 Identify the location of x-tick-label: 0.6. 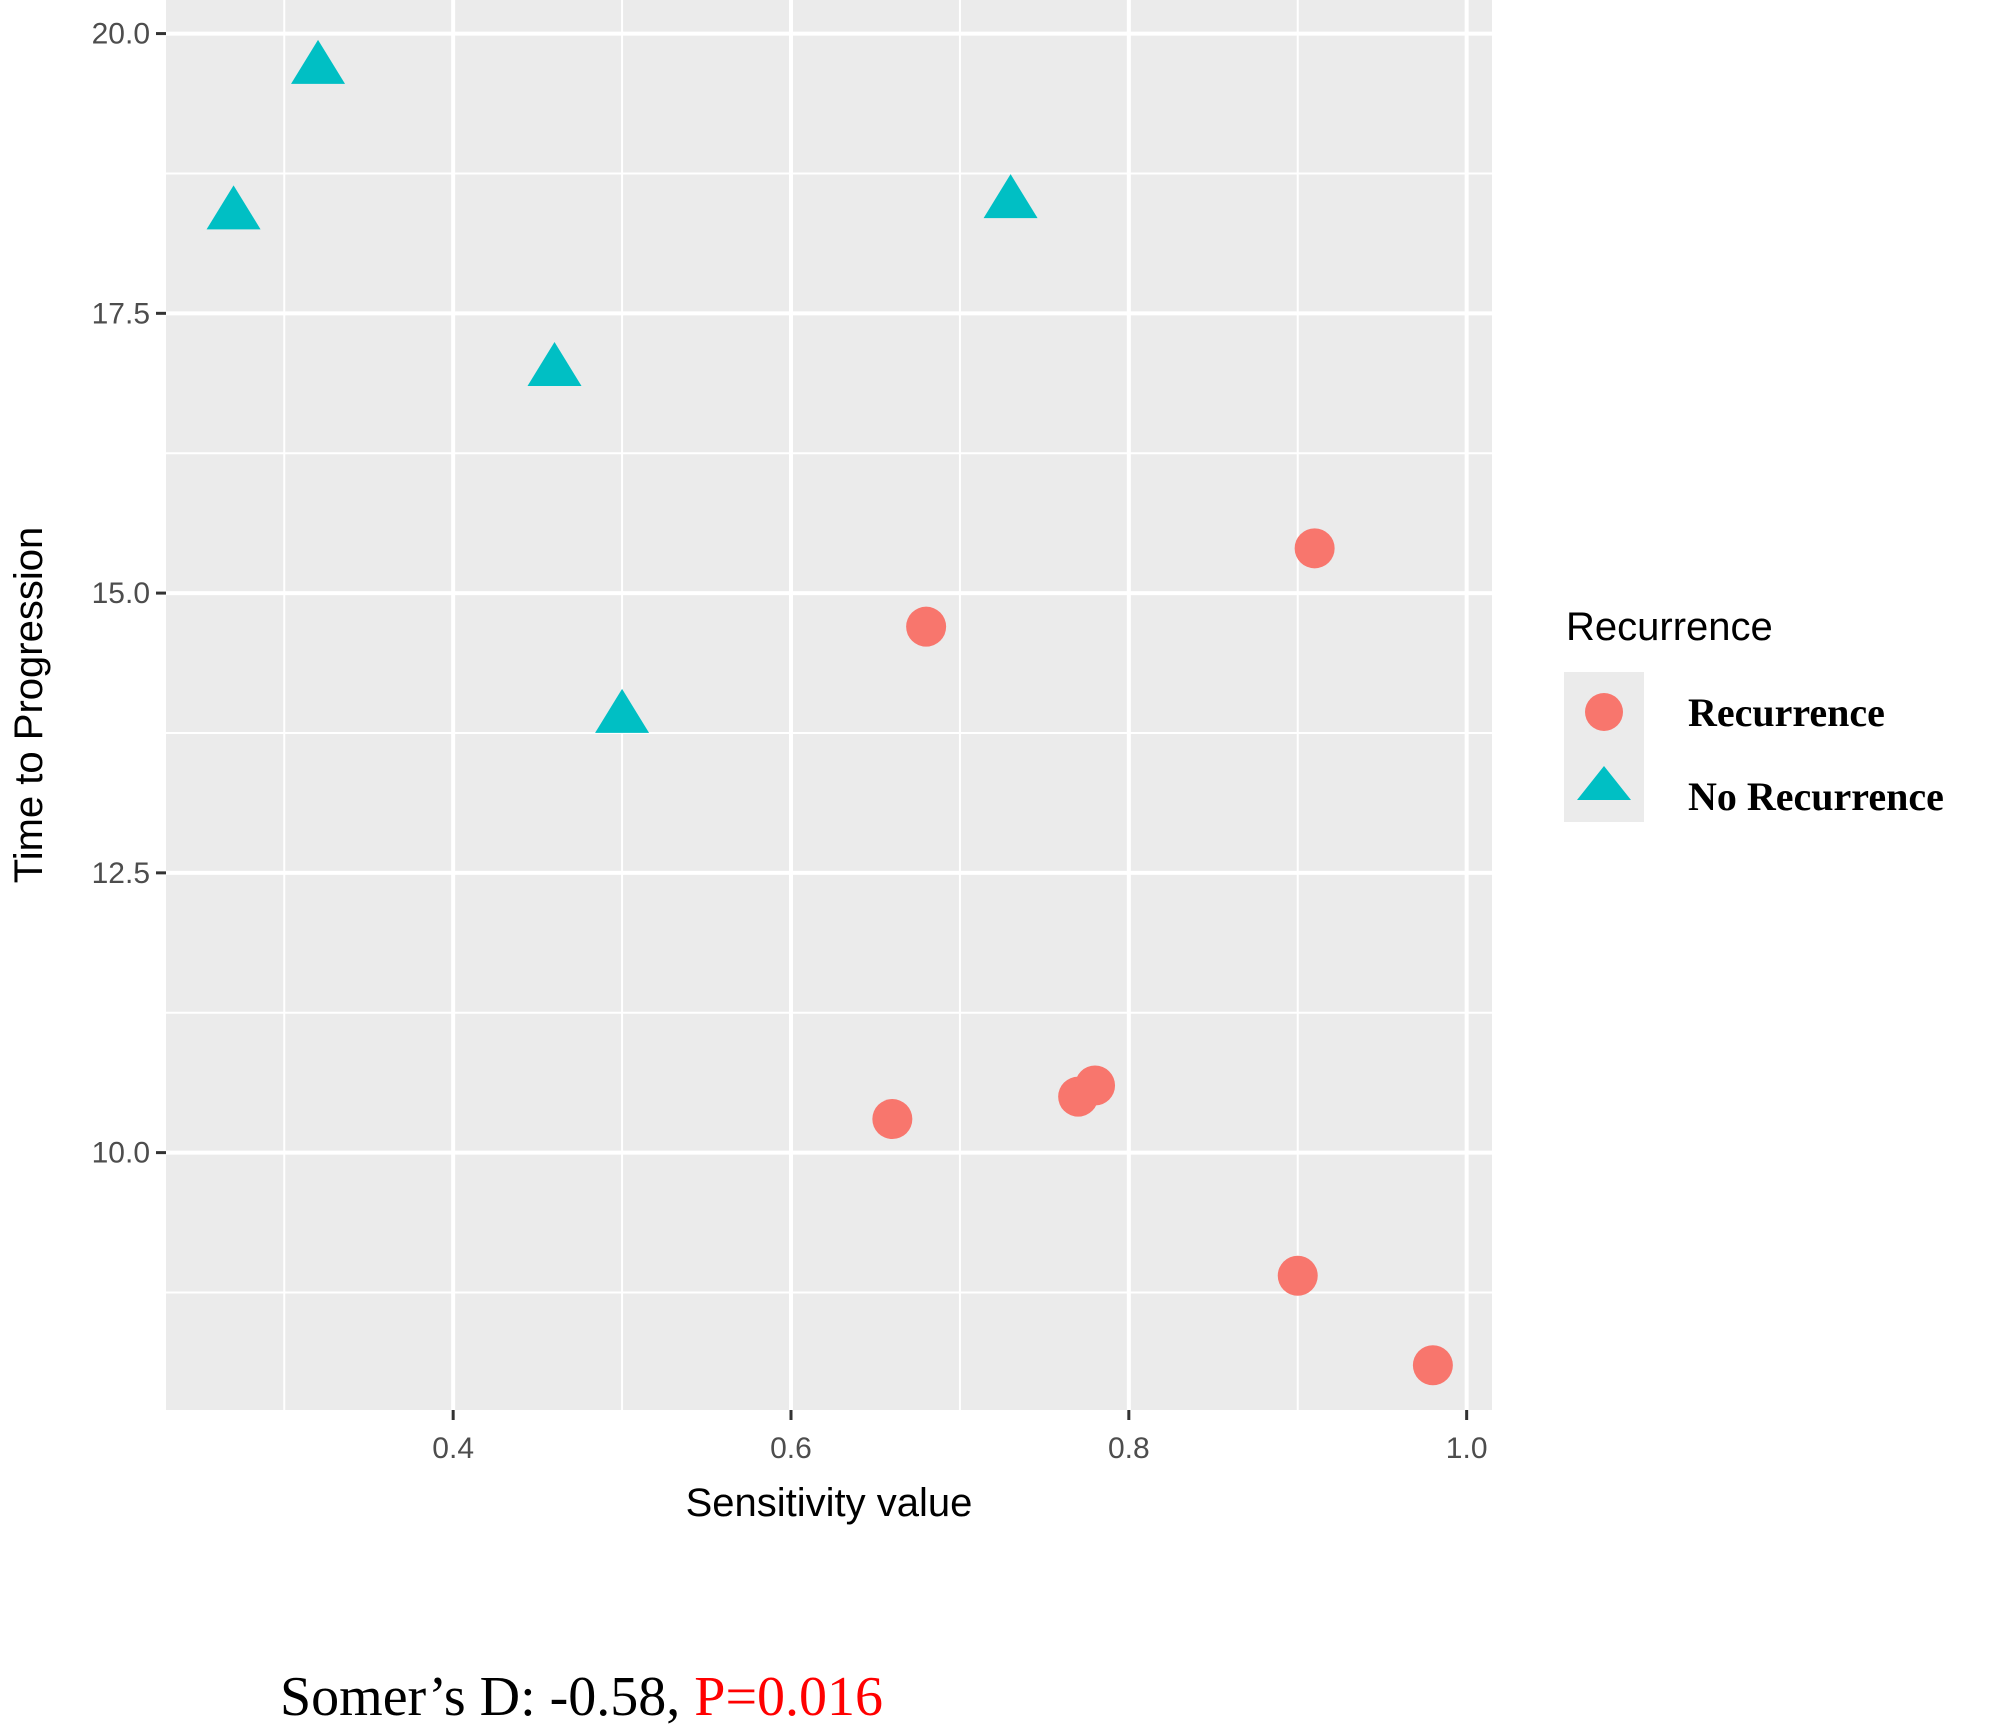
(791, 1448).